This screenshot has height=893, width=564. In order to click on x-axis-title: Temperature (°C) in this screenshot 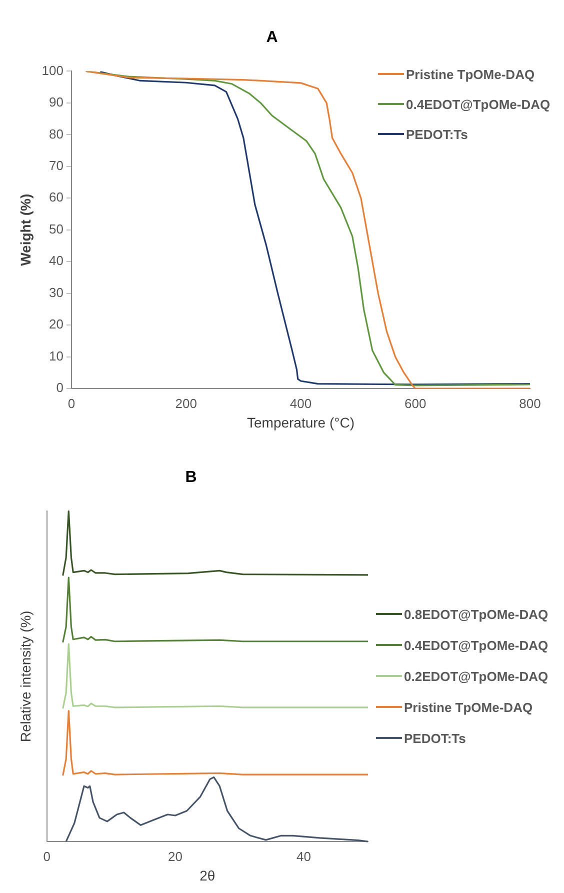, I will do `click(300, 422)`.